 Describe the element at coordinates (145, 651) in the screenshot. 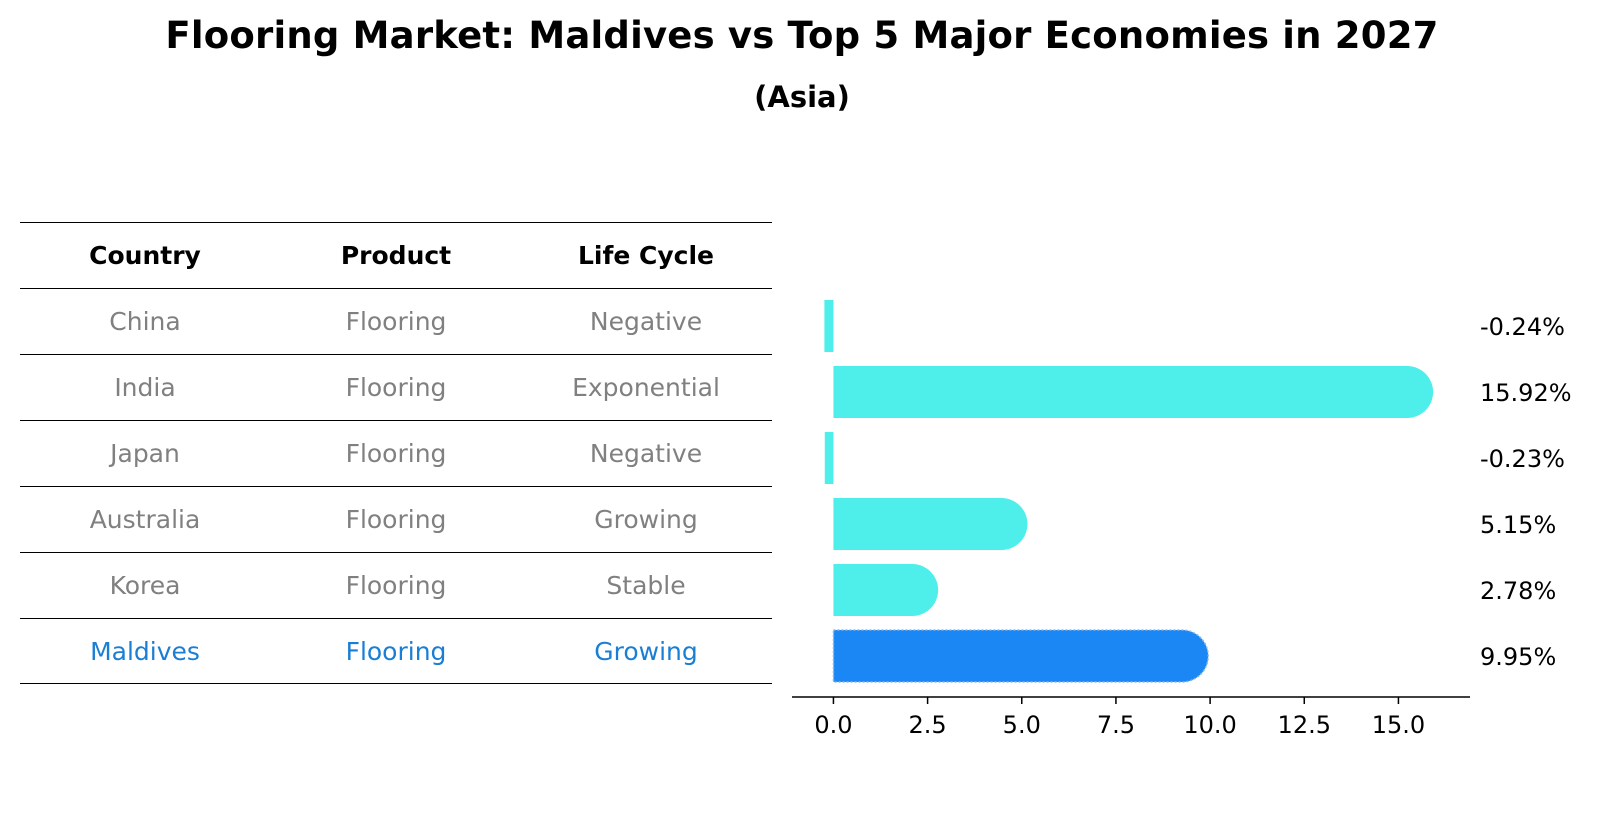

I see `cell-country: Maldives` at that location.